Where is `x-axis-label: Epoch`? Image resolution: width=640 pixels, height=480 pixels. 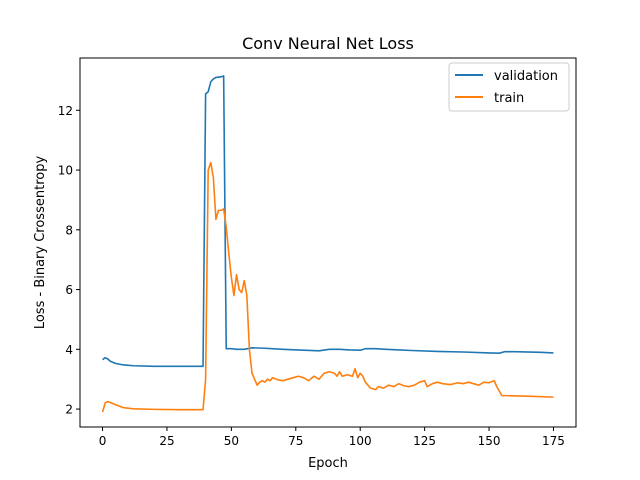 x-axis-label: Epoch is located at coordinates (328, 463).